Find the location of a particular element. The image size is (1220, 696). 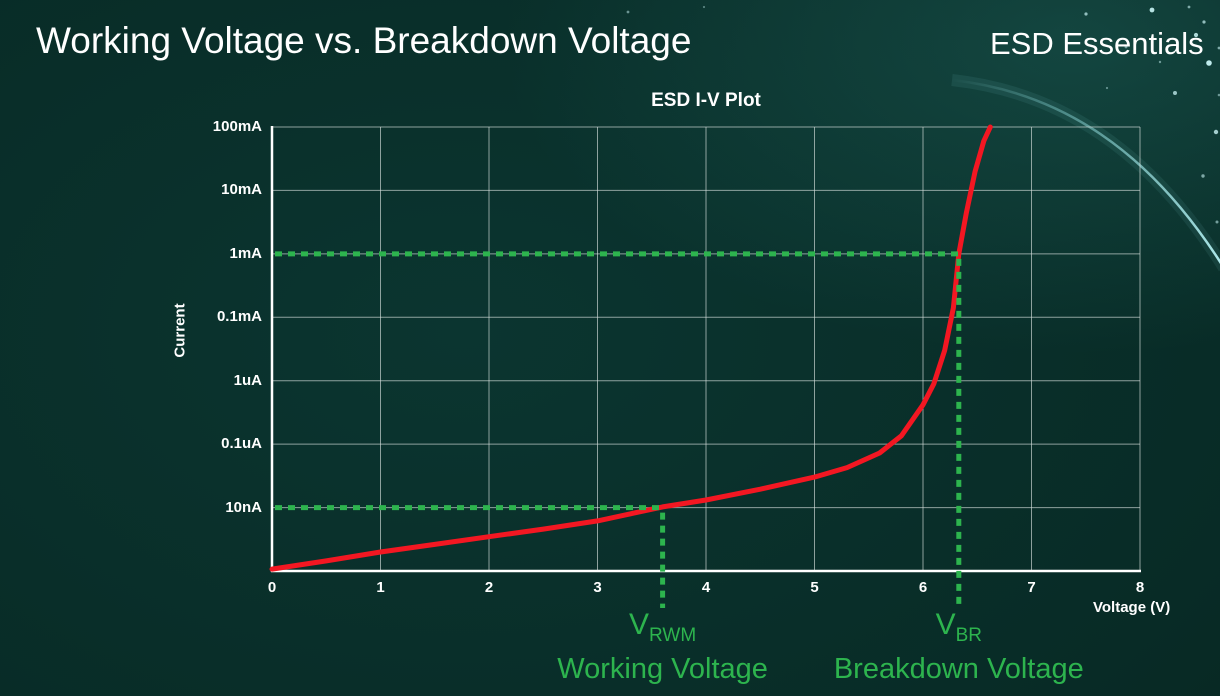

y-axis-label: Current is located at coordinates (180, 330).